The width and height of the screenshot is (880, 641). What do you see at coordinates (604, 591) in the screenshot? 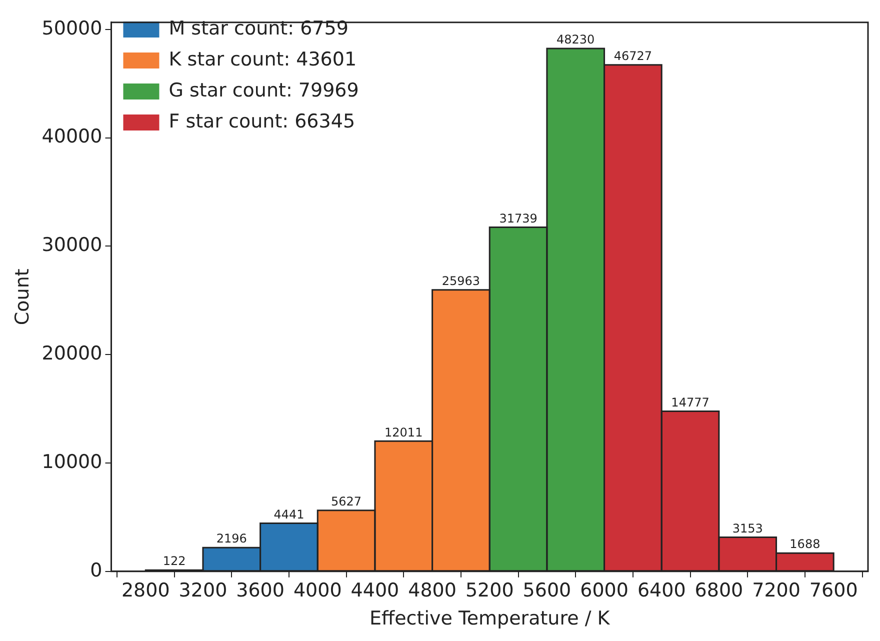
I see `x-tick-label: 6000` at bounding box center [604, 591].